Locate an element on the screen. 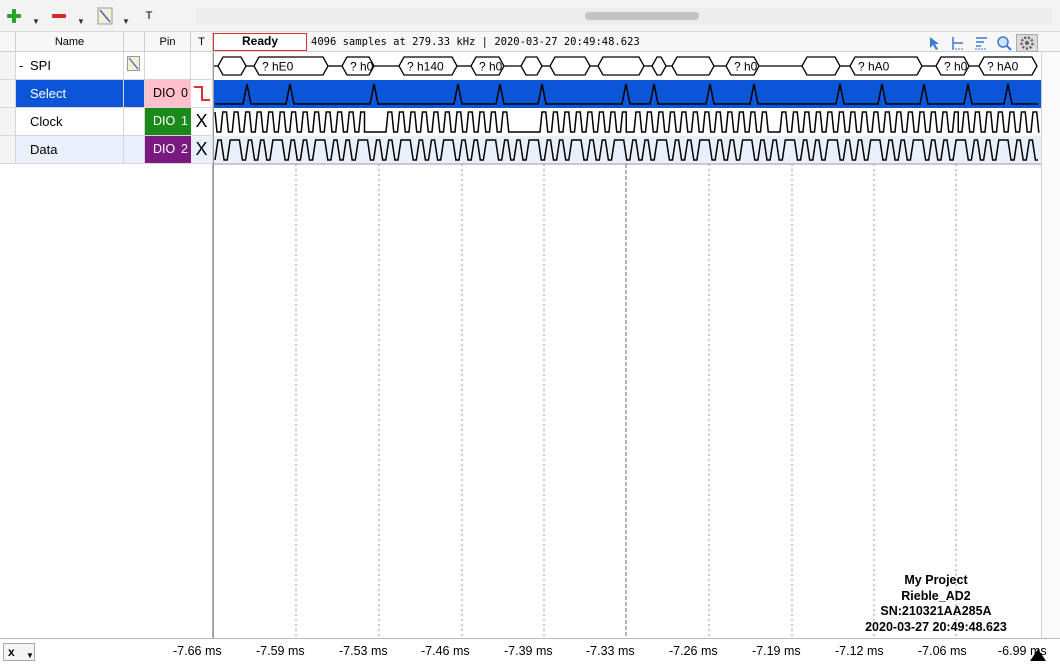 The height and width of the screenshot is (664, 1060). zoom-icon is located at coordinates (1004, 43).